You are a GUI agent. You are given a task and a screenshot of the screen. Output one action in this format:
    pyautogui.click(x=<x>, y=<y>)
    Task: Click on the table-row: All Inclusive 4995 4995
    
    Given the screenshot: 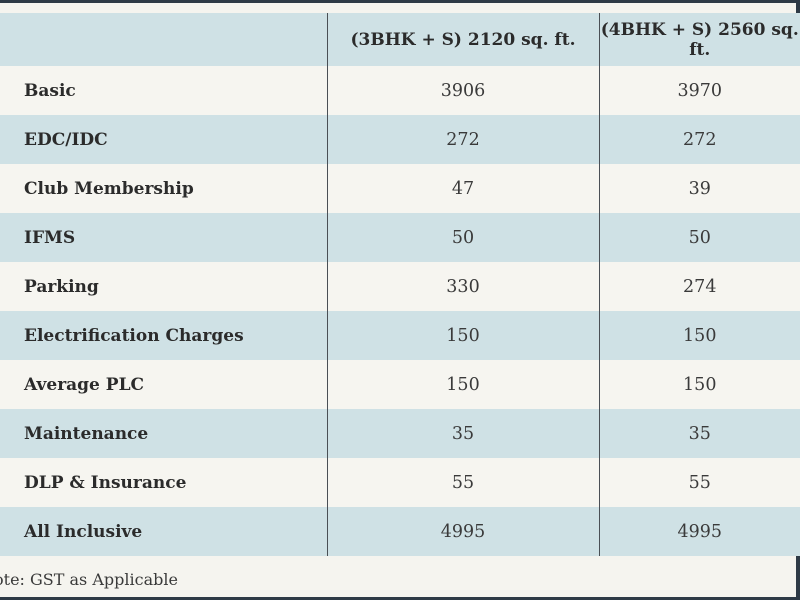 What is the action you would take?
    pyautogui.click(x=400, y=531)
    